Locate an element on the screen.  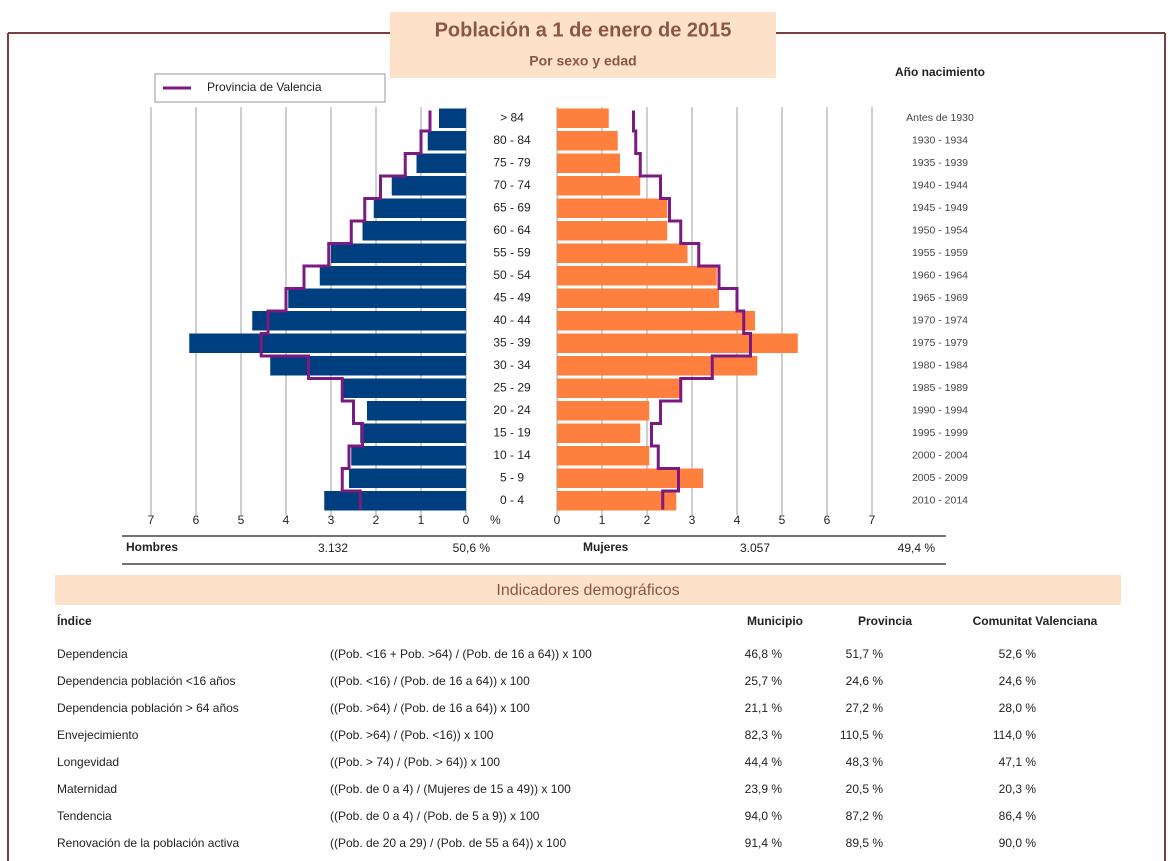
birth-year-label: 1945 - 1949 is located at coordinates (940, 208).